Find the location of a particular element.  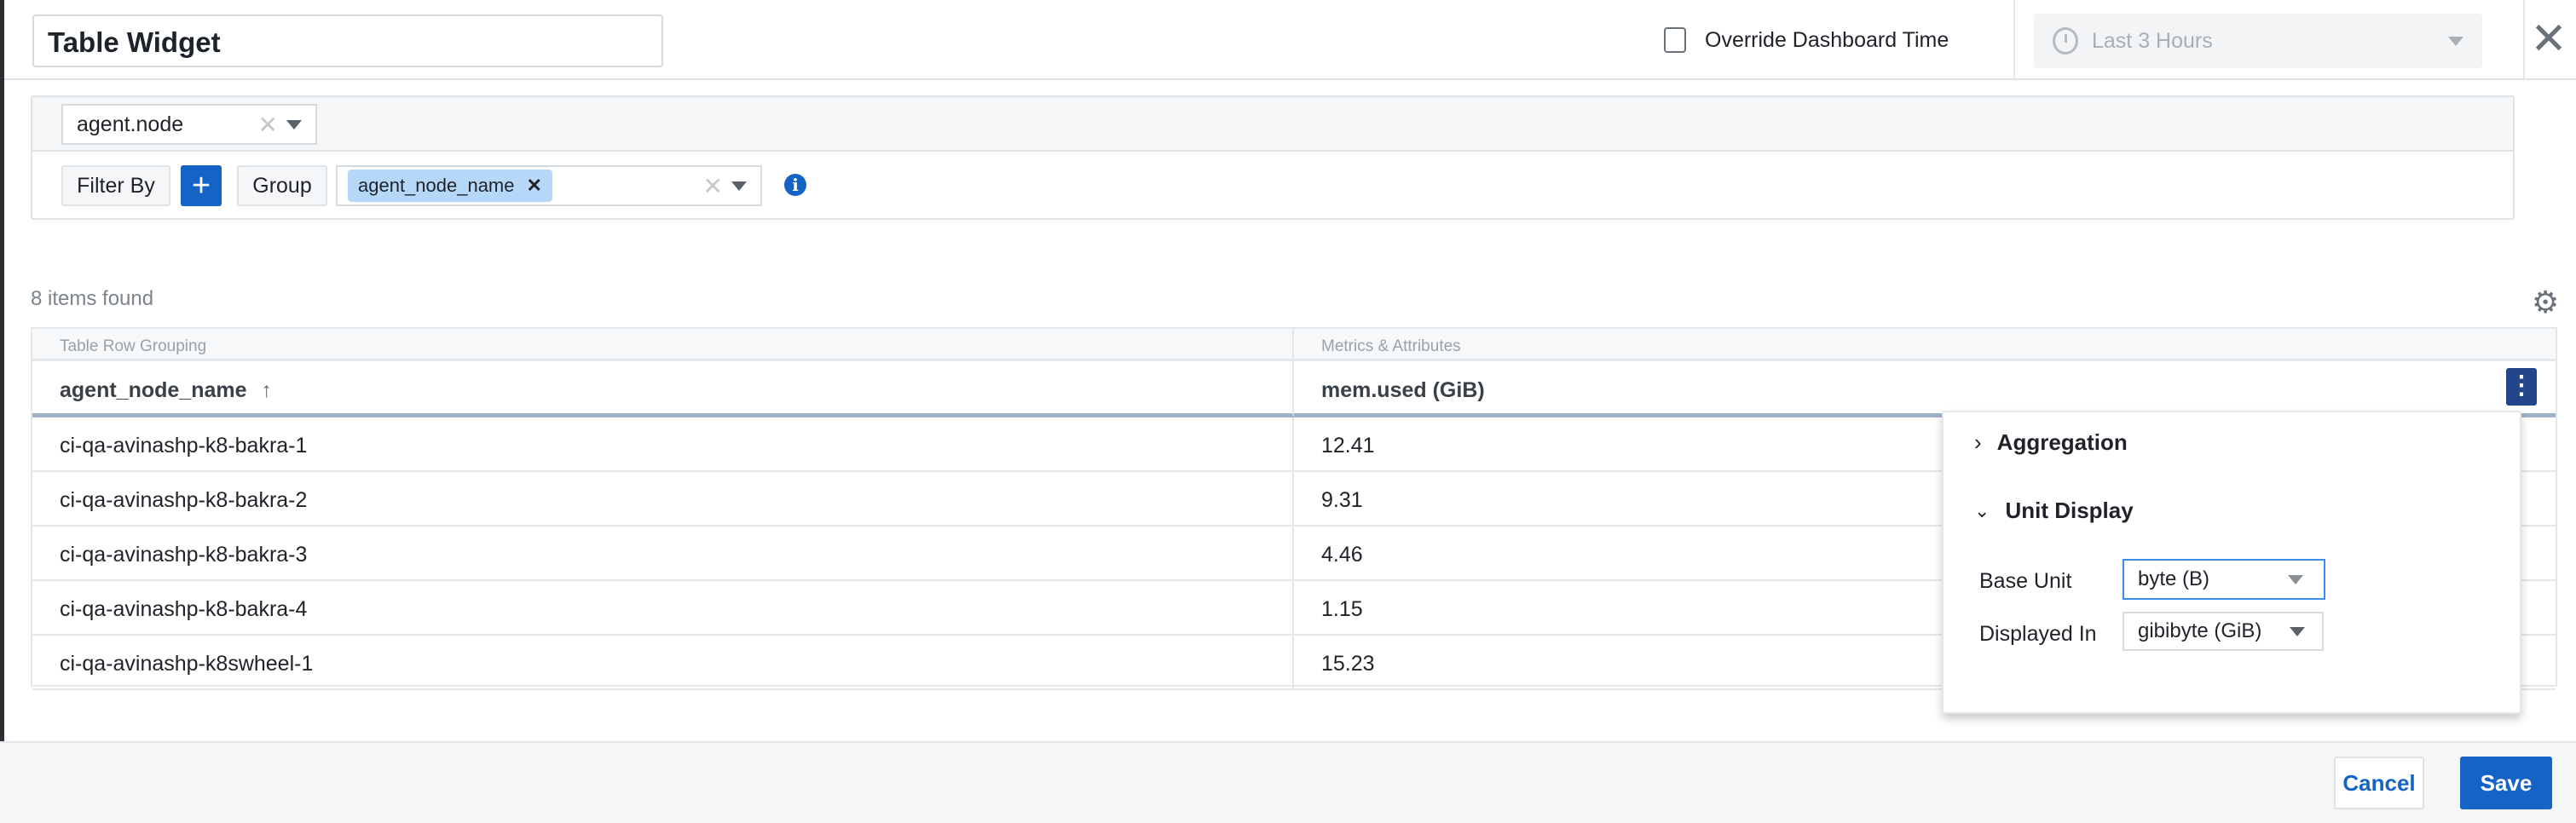

cell-agent-node-name: ci-qa-avinashp-k8-bakra-1 is located at coordinates (663, 444).